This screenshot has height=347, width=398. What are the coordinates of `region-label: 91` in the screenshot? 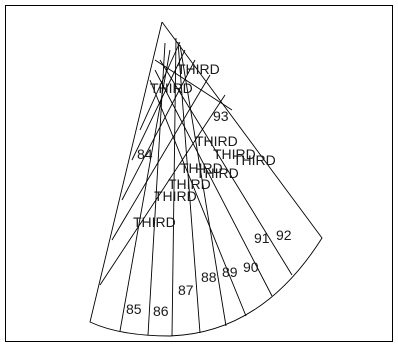 It's located at (262, 238).